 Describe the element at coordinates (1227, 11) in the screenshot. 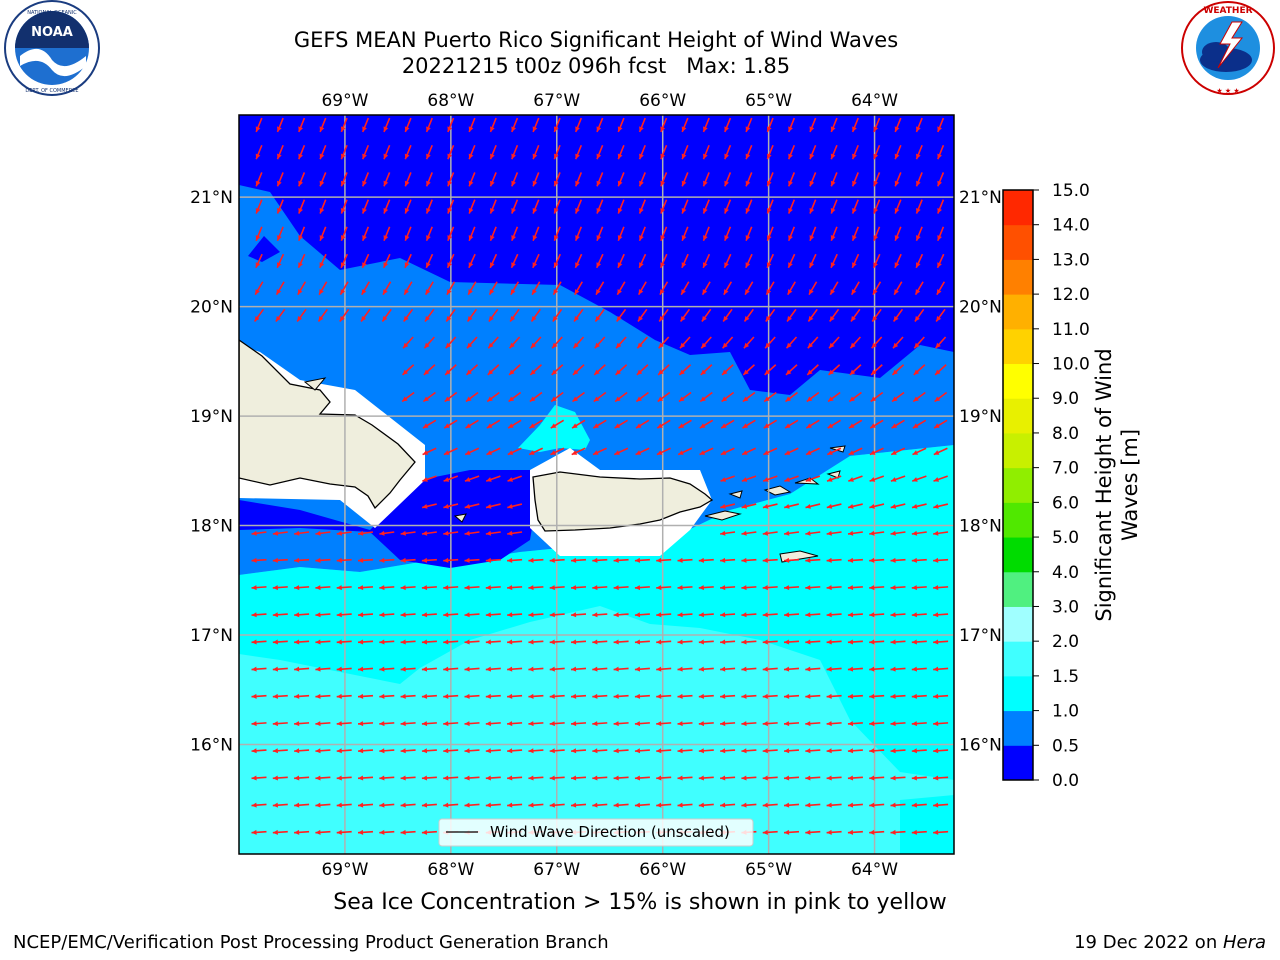

I see `svg-text: WEATHER` at that location.